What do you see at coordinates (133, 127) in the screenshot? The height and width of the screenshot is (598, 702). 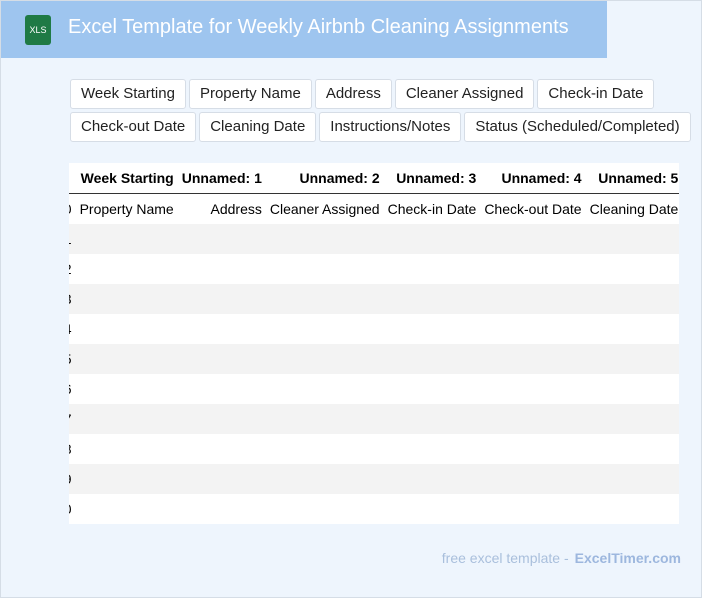 I see `tag: Check-out Date` at bounding box center [133, 127].